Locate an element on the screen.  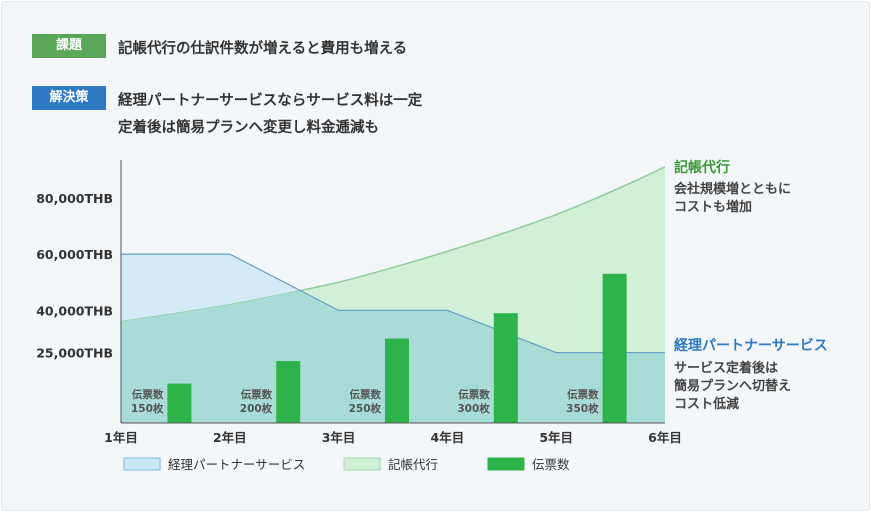
bar-label: 300枚 is located at coordinates (473, 408).